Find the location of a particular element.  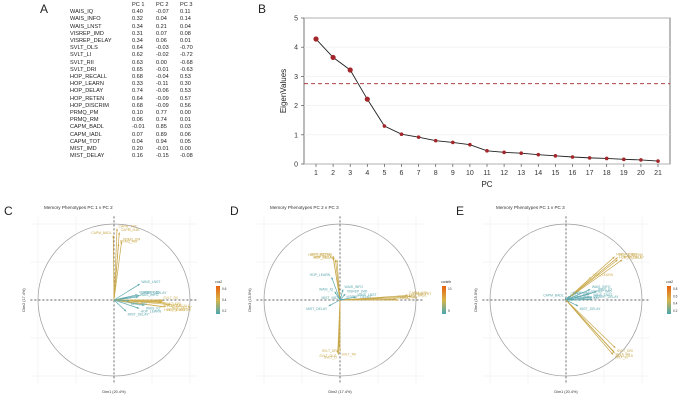

loadings-variable-cell: SVLT_OLS is located at coordinates (84, 48).